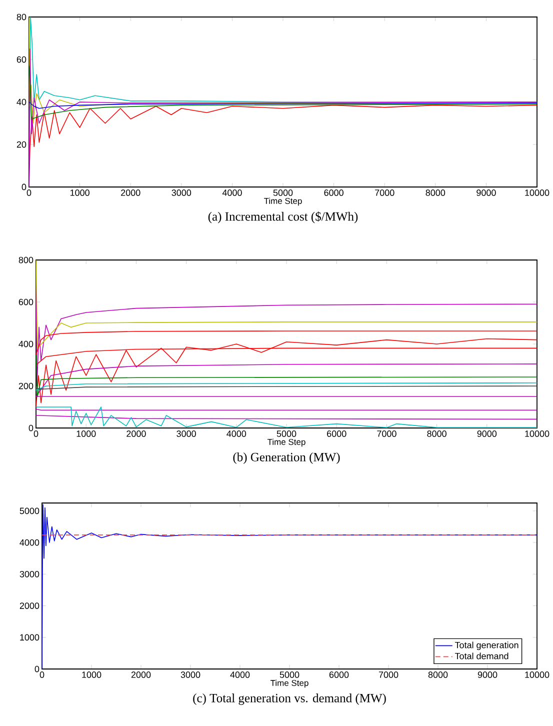 The width and height of the screenshot is (553, 726). What do you see at coordinates (30, 574) in the screenshot?
I see `y-tick-label: 3000` at bounding box center [30, 574].